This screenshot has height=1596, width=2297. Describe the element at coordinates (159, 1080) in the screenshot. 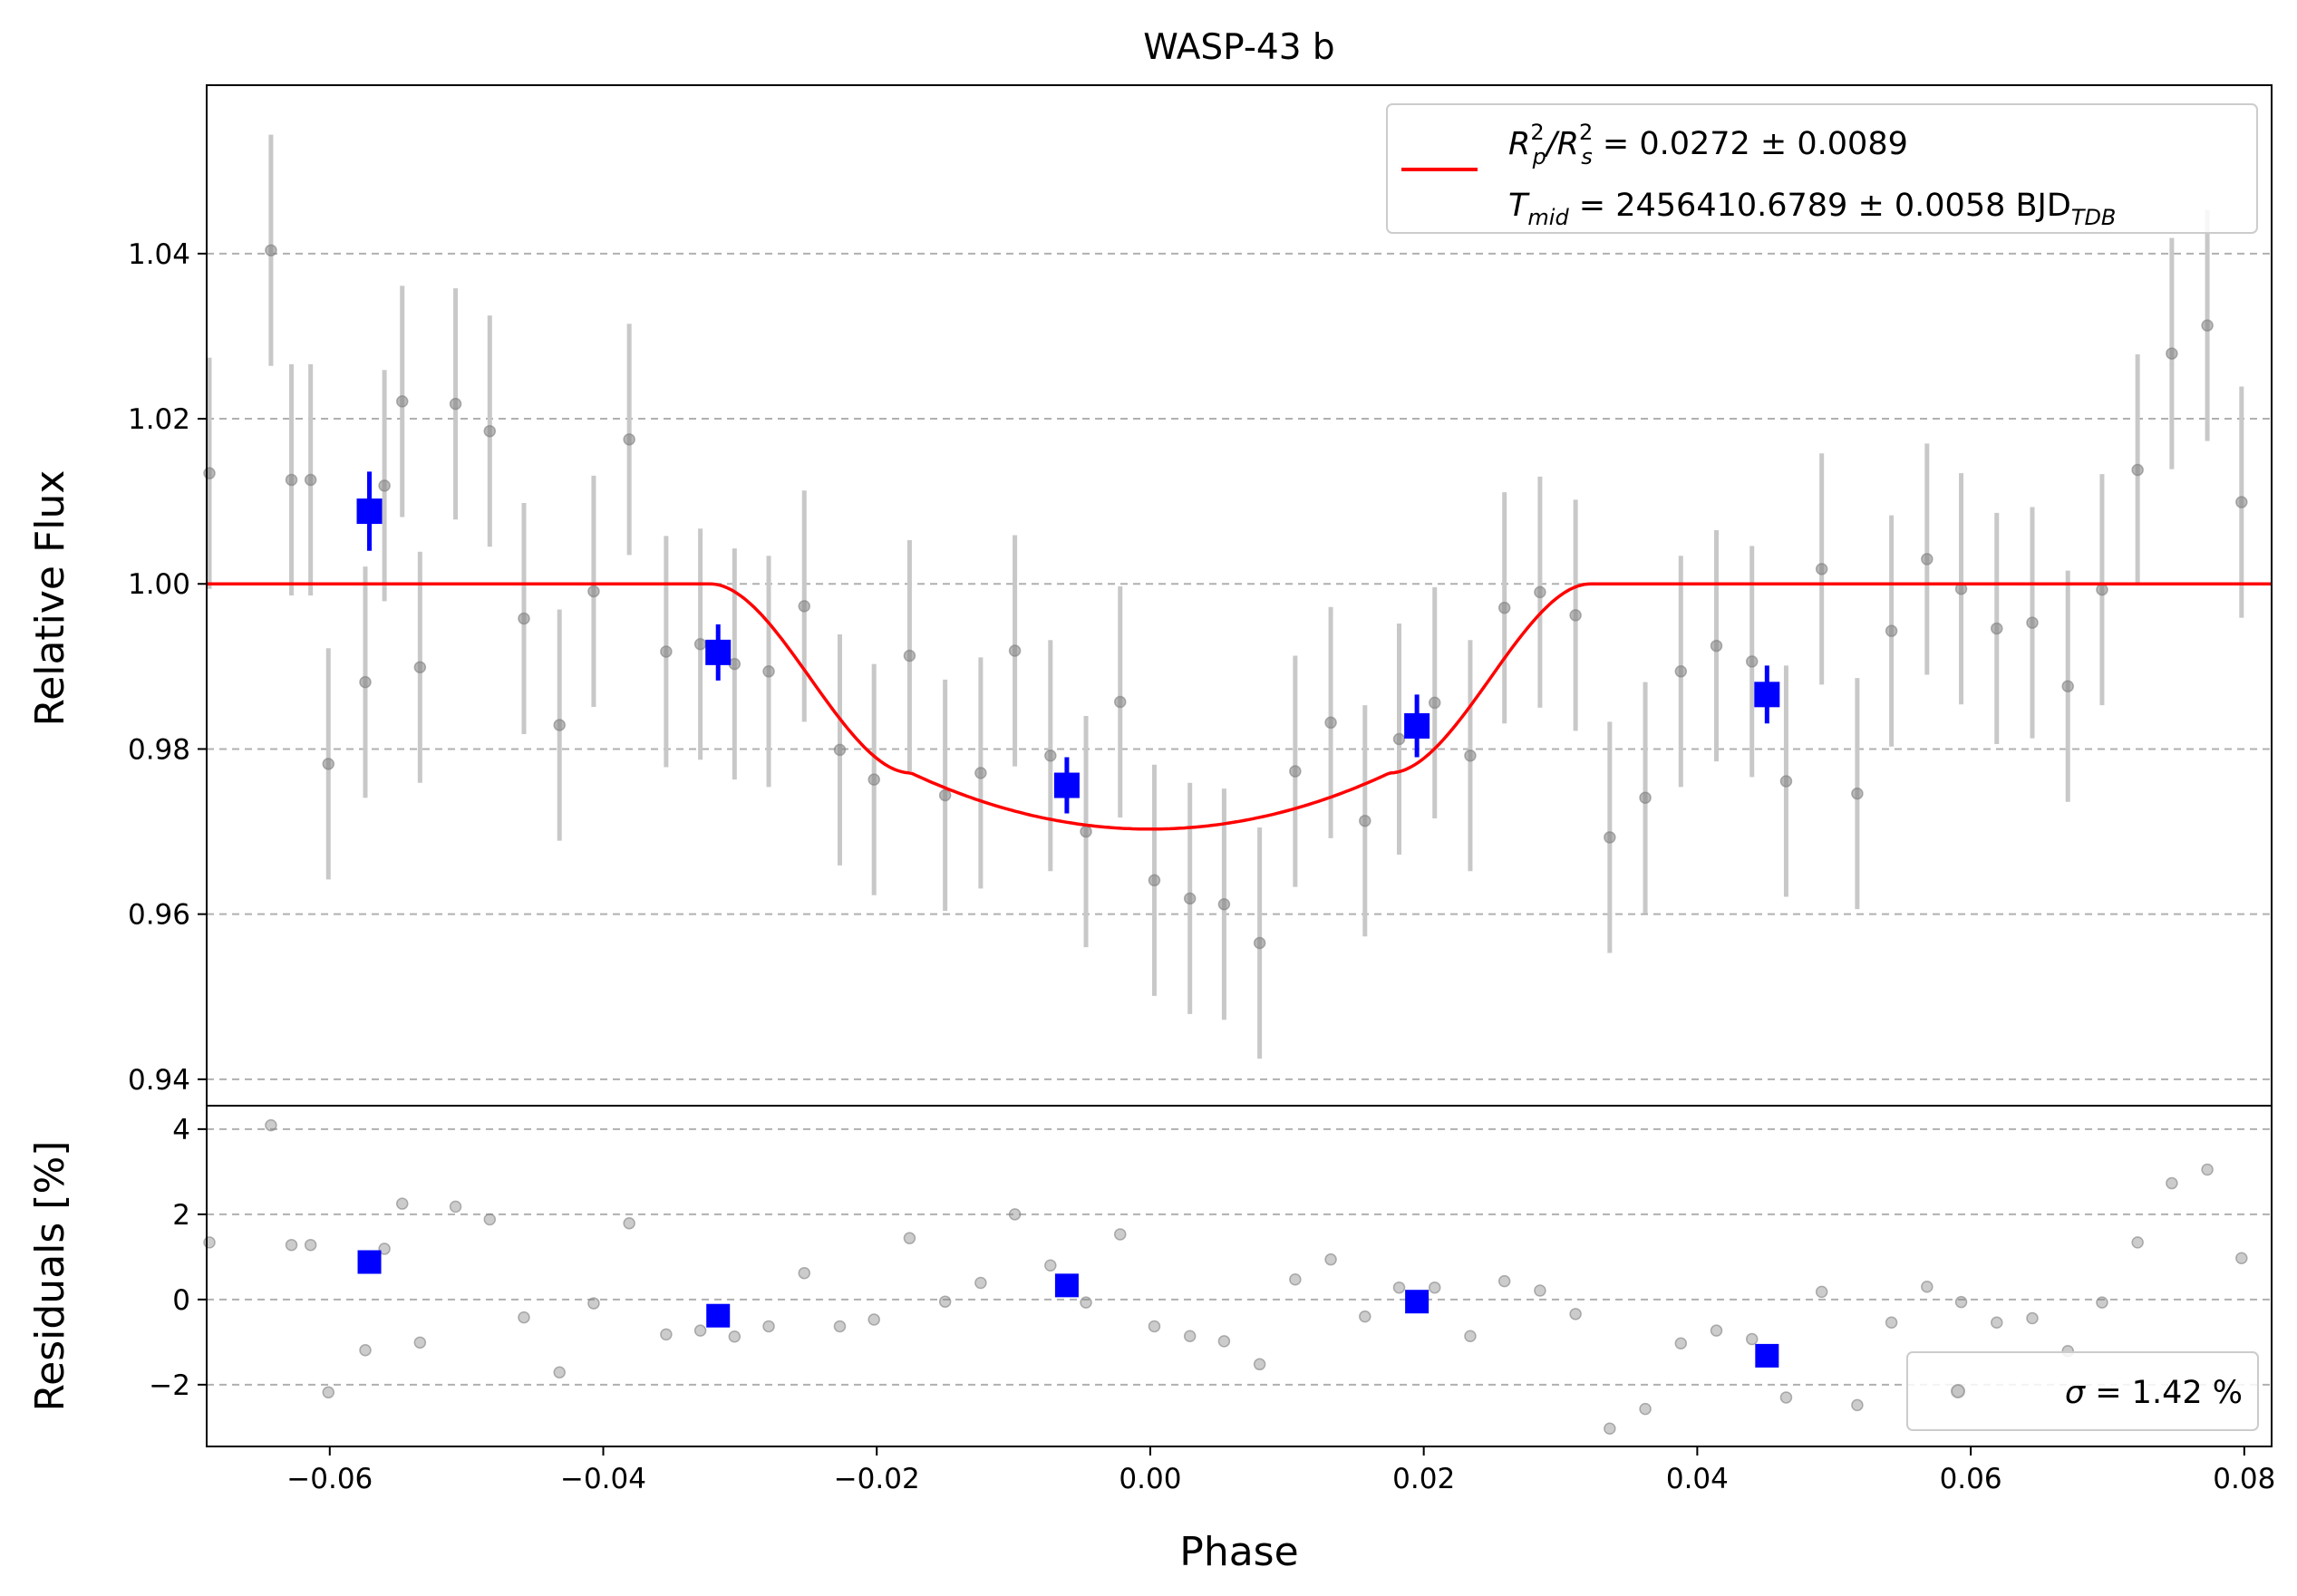

I see `top-y-tick-label: 0.94` at that location.